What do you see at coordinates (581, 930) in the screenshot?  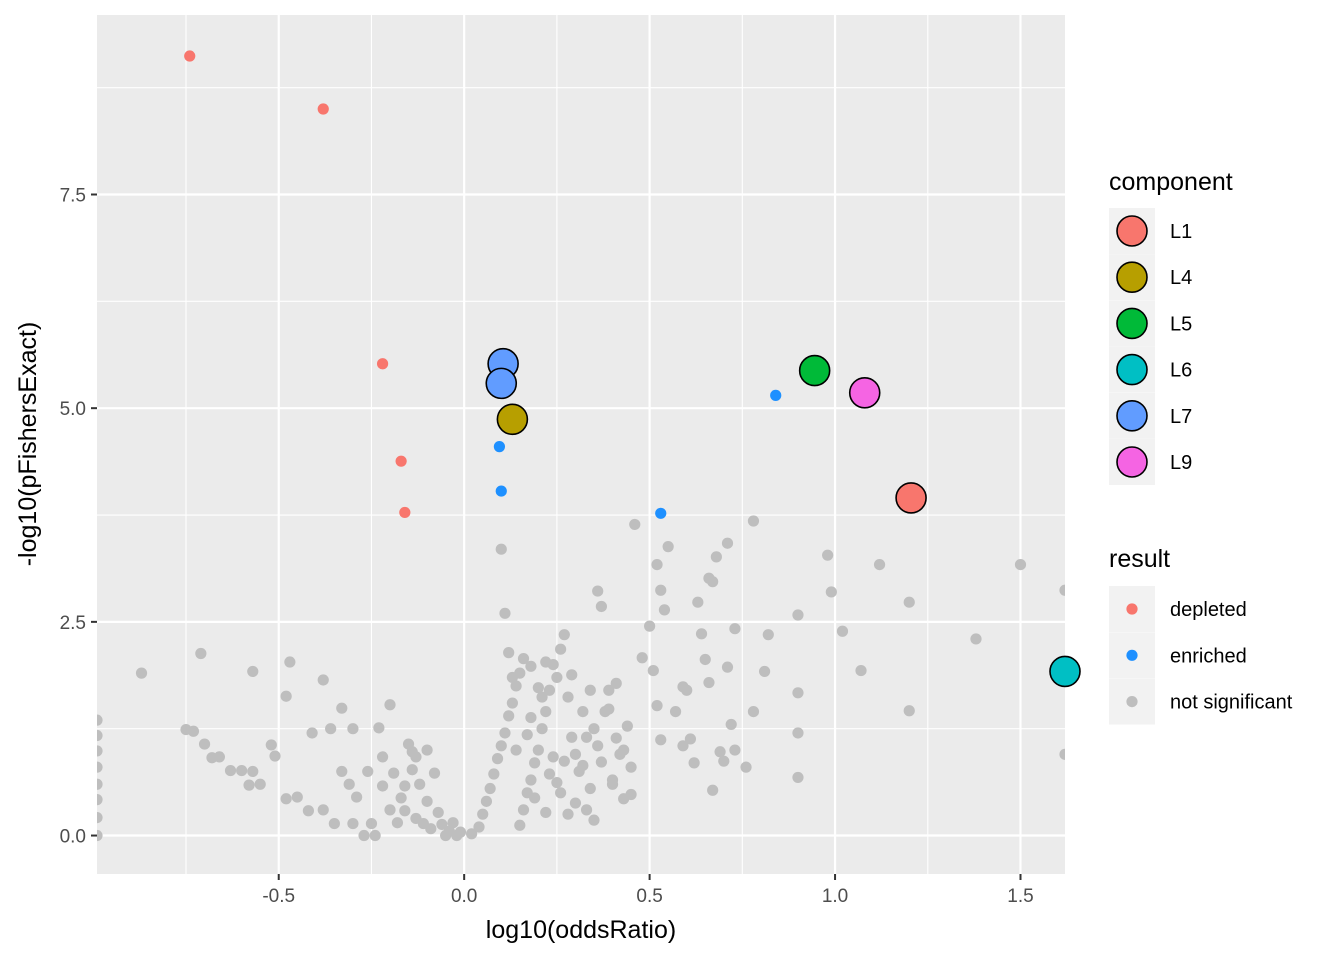 I see `x-axis-title: log10(oddsRatio)` at bounding box center [581, 930].